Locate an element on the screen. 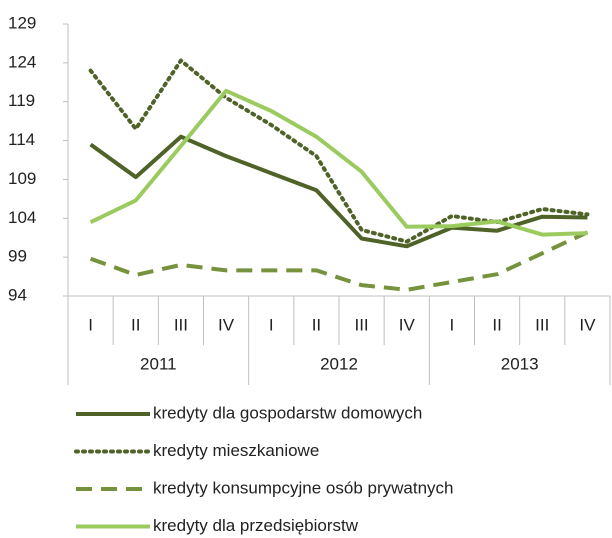 The width and height of the screenshot is (612, 538). y-tick-label: 94 is located at coordinates (17, 294).